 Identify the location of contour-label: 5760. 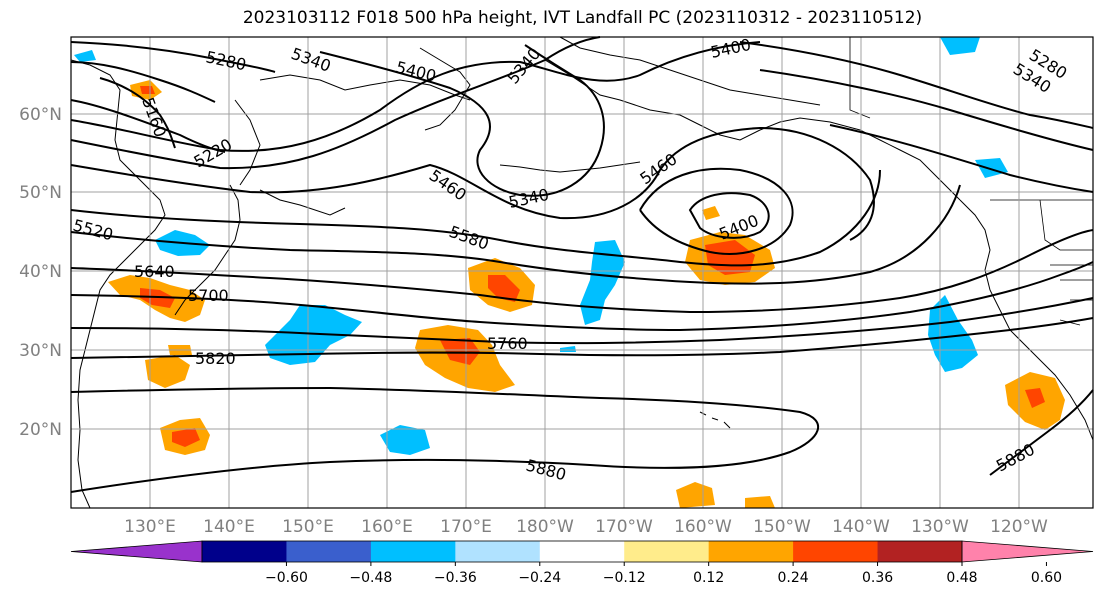
(507, 343).